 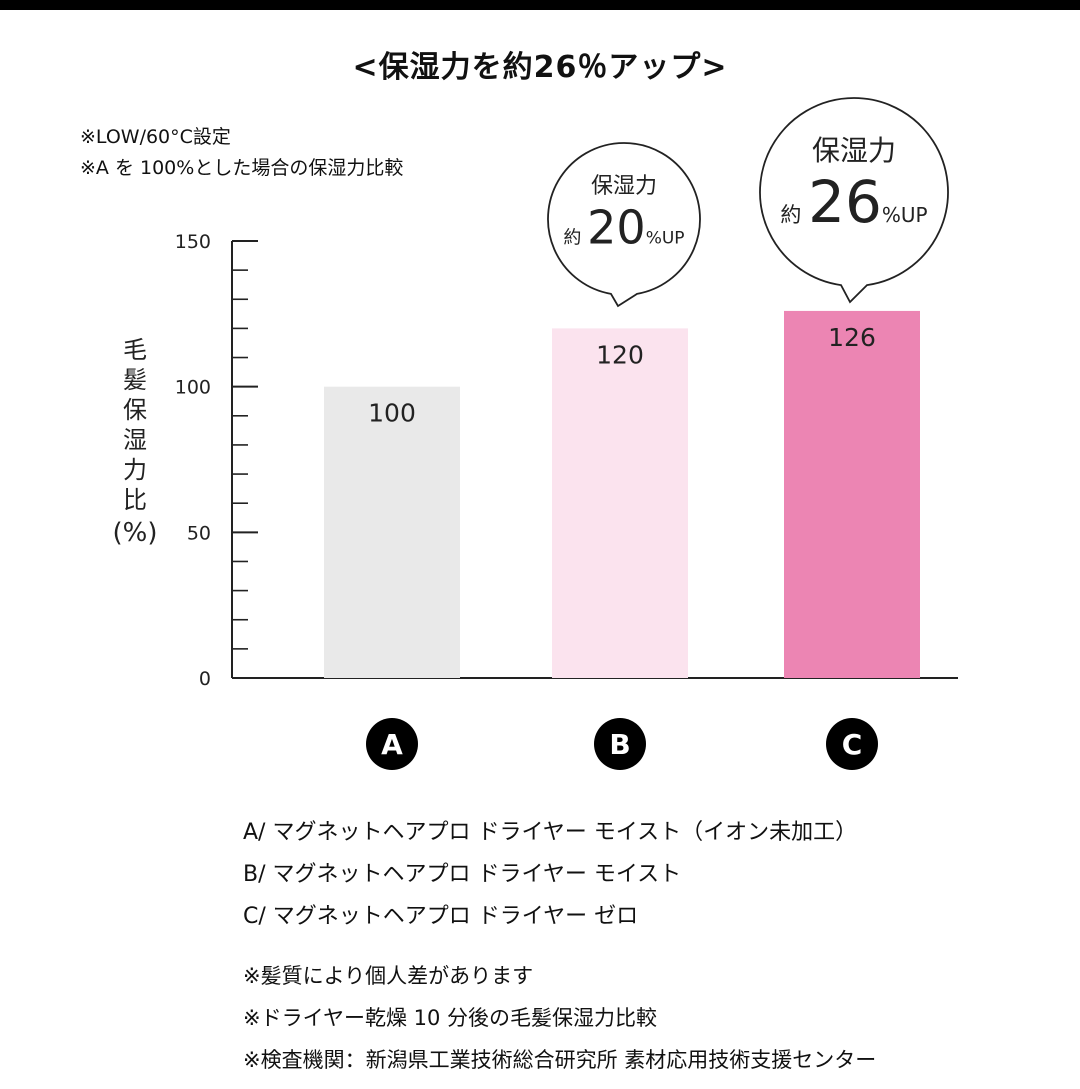 What do you see at coordinates (242, 168) in the screenshot?
I see `note-baseline: ※A を 100%とした場合の保湿力比較` at bounding box center [242, 168].